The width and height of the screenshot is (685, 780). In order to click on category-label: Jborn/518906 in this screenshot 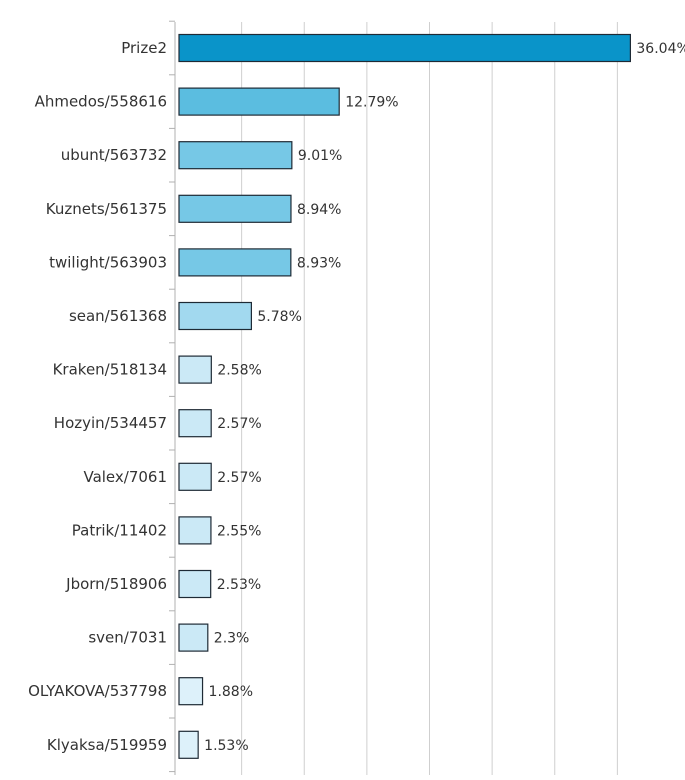, I will do `click(116, 584)`.